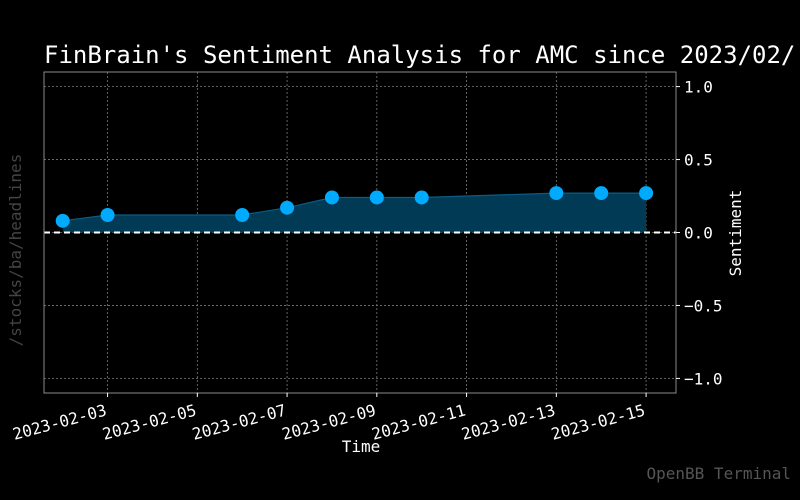  What do you see at coordinates (15, 250) in the screenshot?
I see `side-command-text: /stocks/ba/headlines` at bounding box center [15, 250].